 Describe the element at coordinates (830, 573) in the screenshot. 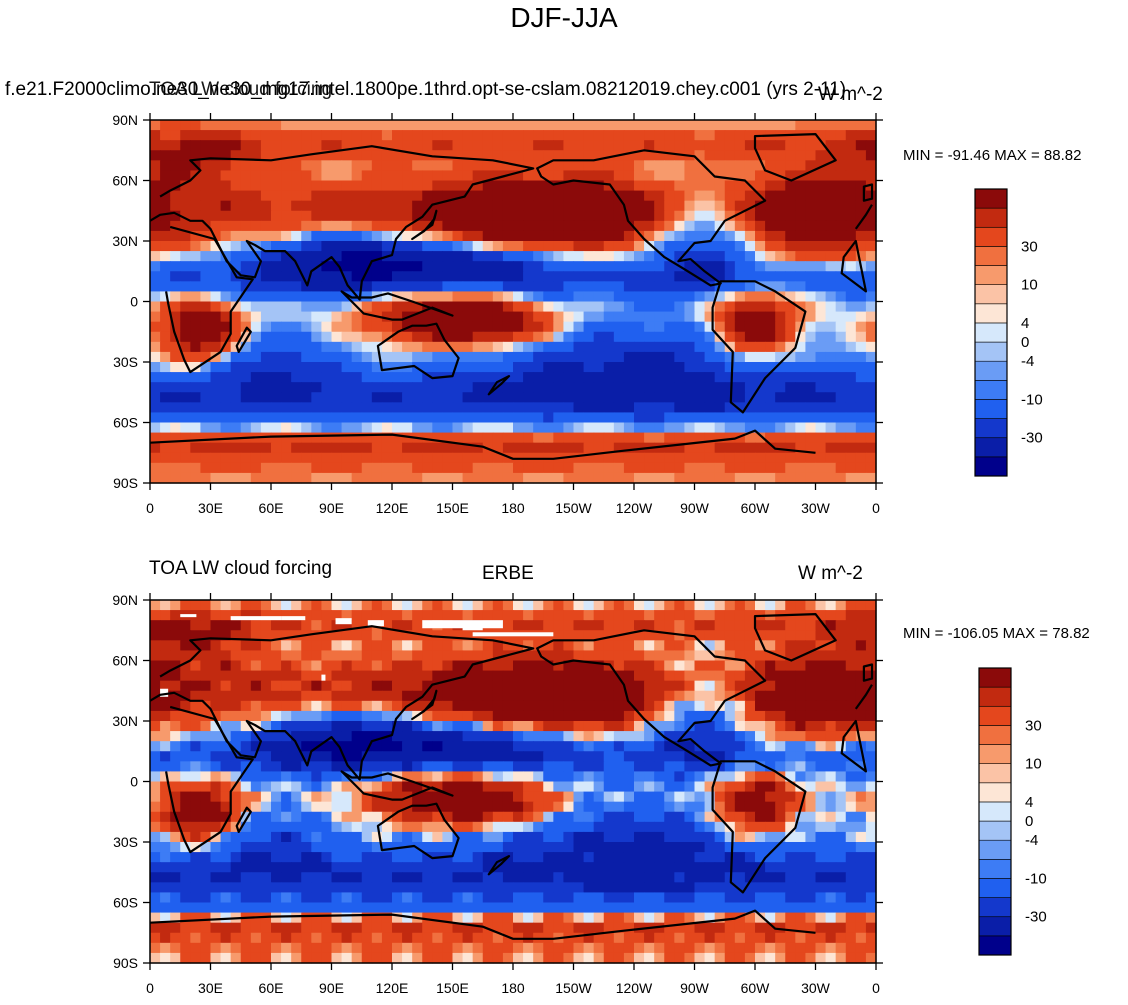

I see `panel2-units: W m^-2` at that location.